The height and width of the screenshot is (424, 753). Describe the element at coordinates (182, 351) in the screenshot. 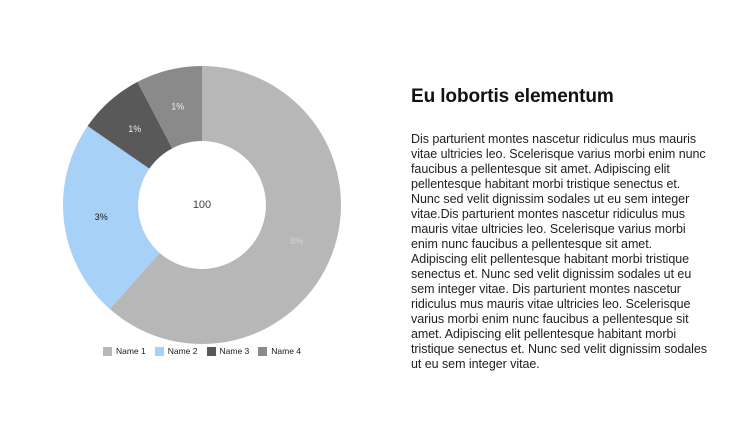

I see `legend-label-name-2: Name 2` at that location.